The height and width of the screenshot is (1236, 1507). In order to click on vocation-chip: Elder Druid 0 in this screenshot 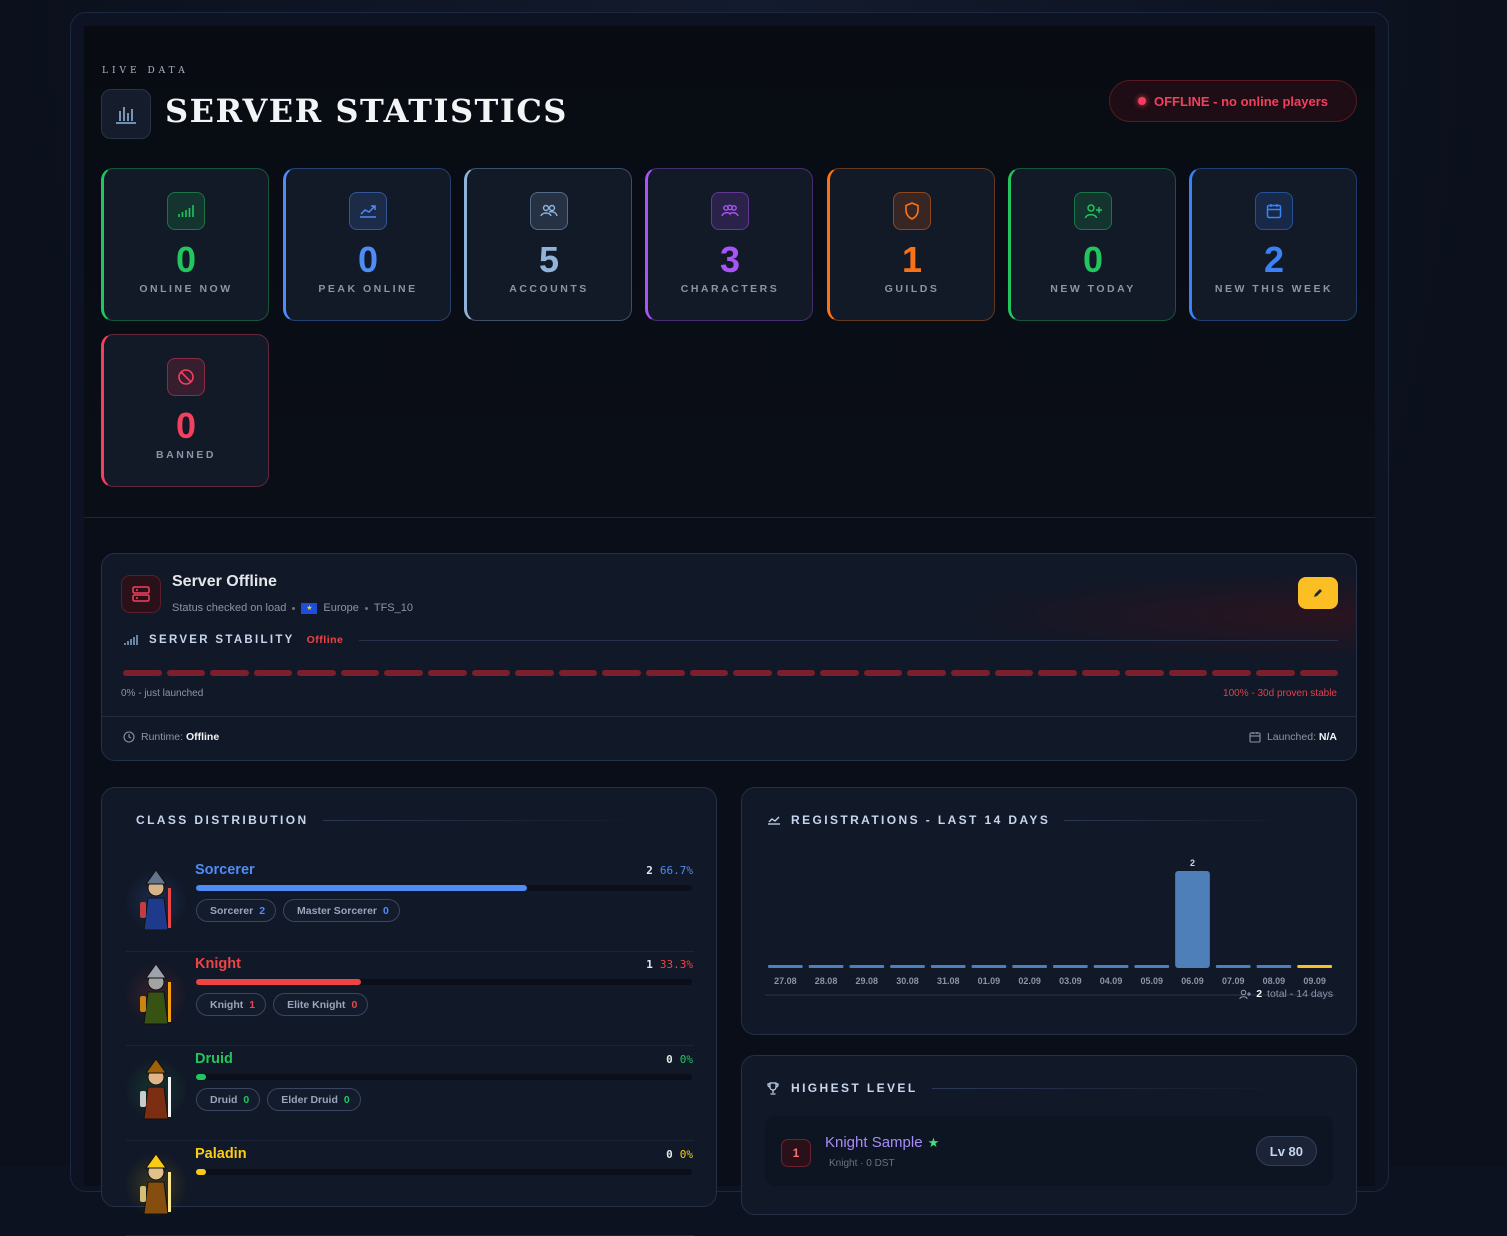, I will do `click(314, 1099)`.